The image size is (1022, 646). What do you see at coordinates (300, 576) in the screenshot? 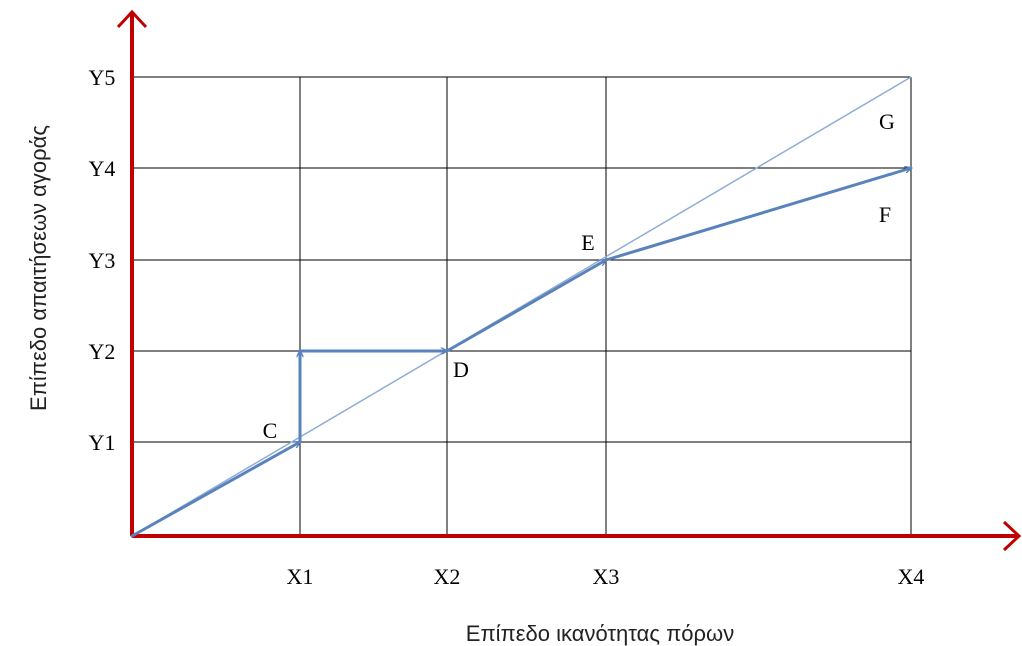
I see `x-tick-x1: X1` at bounding box center [300, 576].